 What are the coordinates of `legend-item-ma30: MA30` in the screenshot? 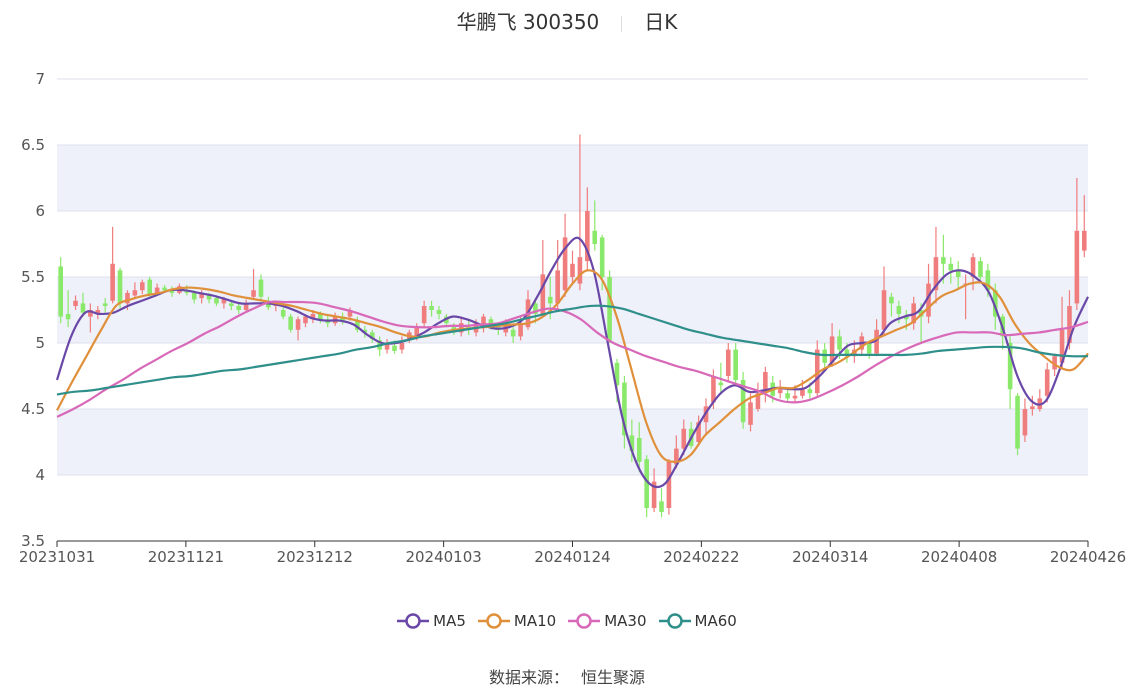 It's located at (607, 621).